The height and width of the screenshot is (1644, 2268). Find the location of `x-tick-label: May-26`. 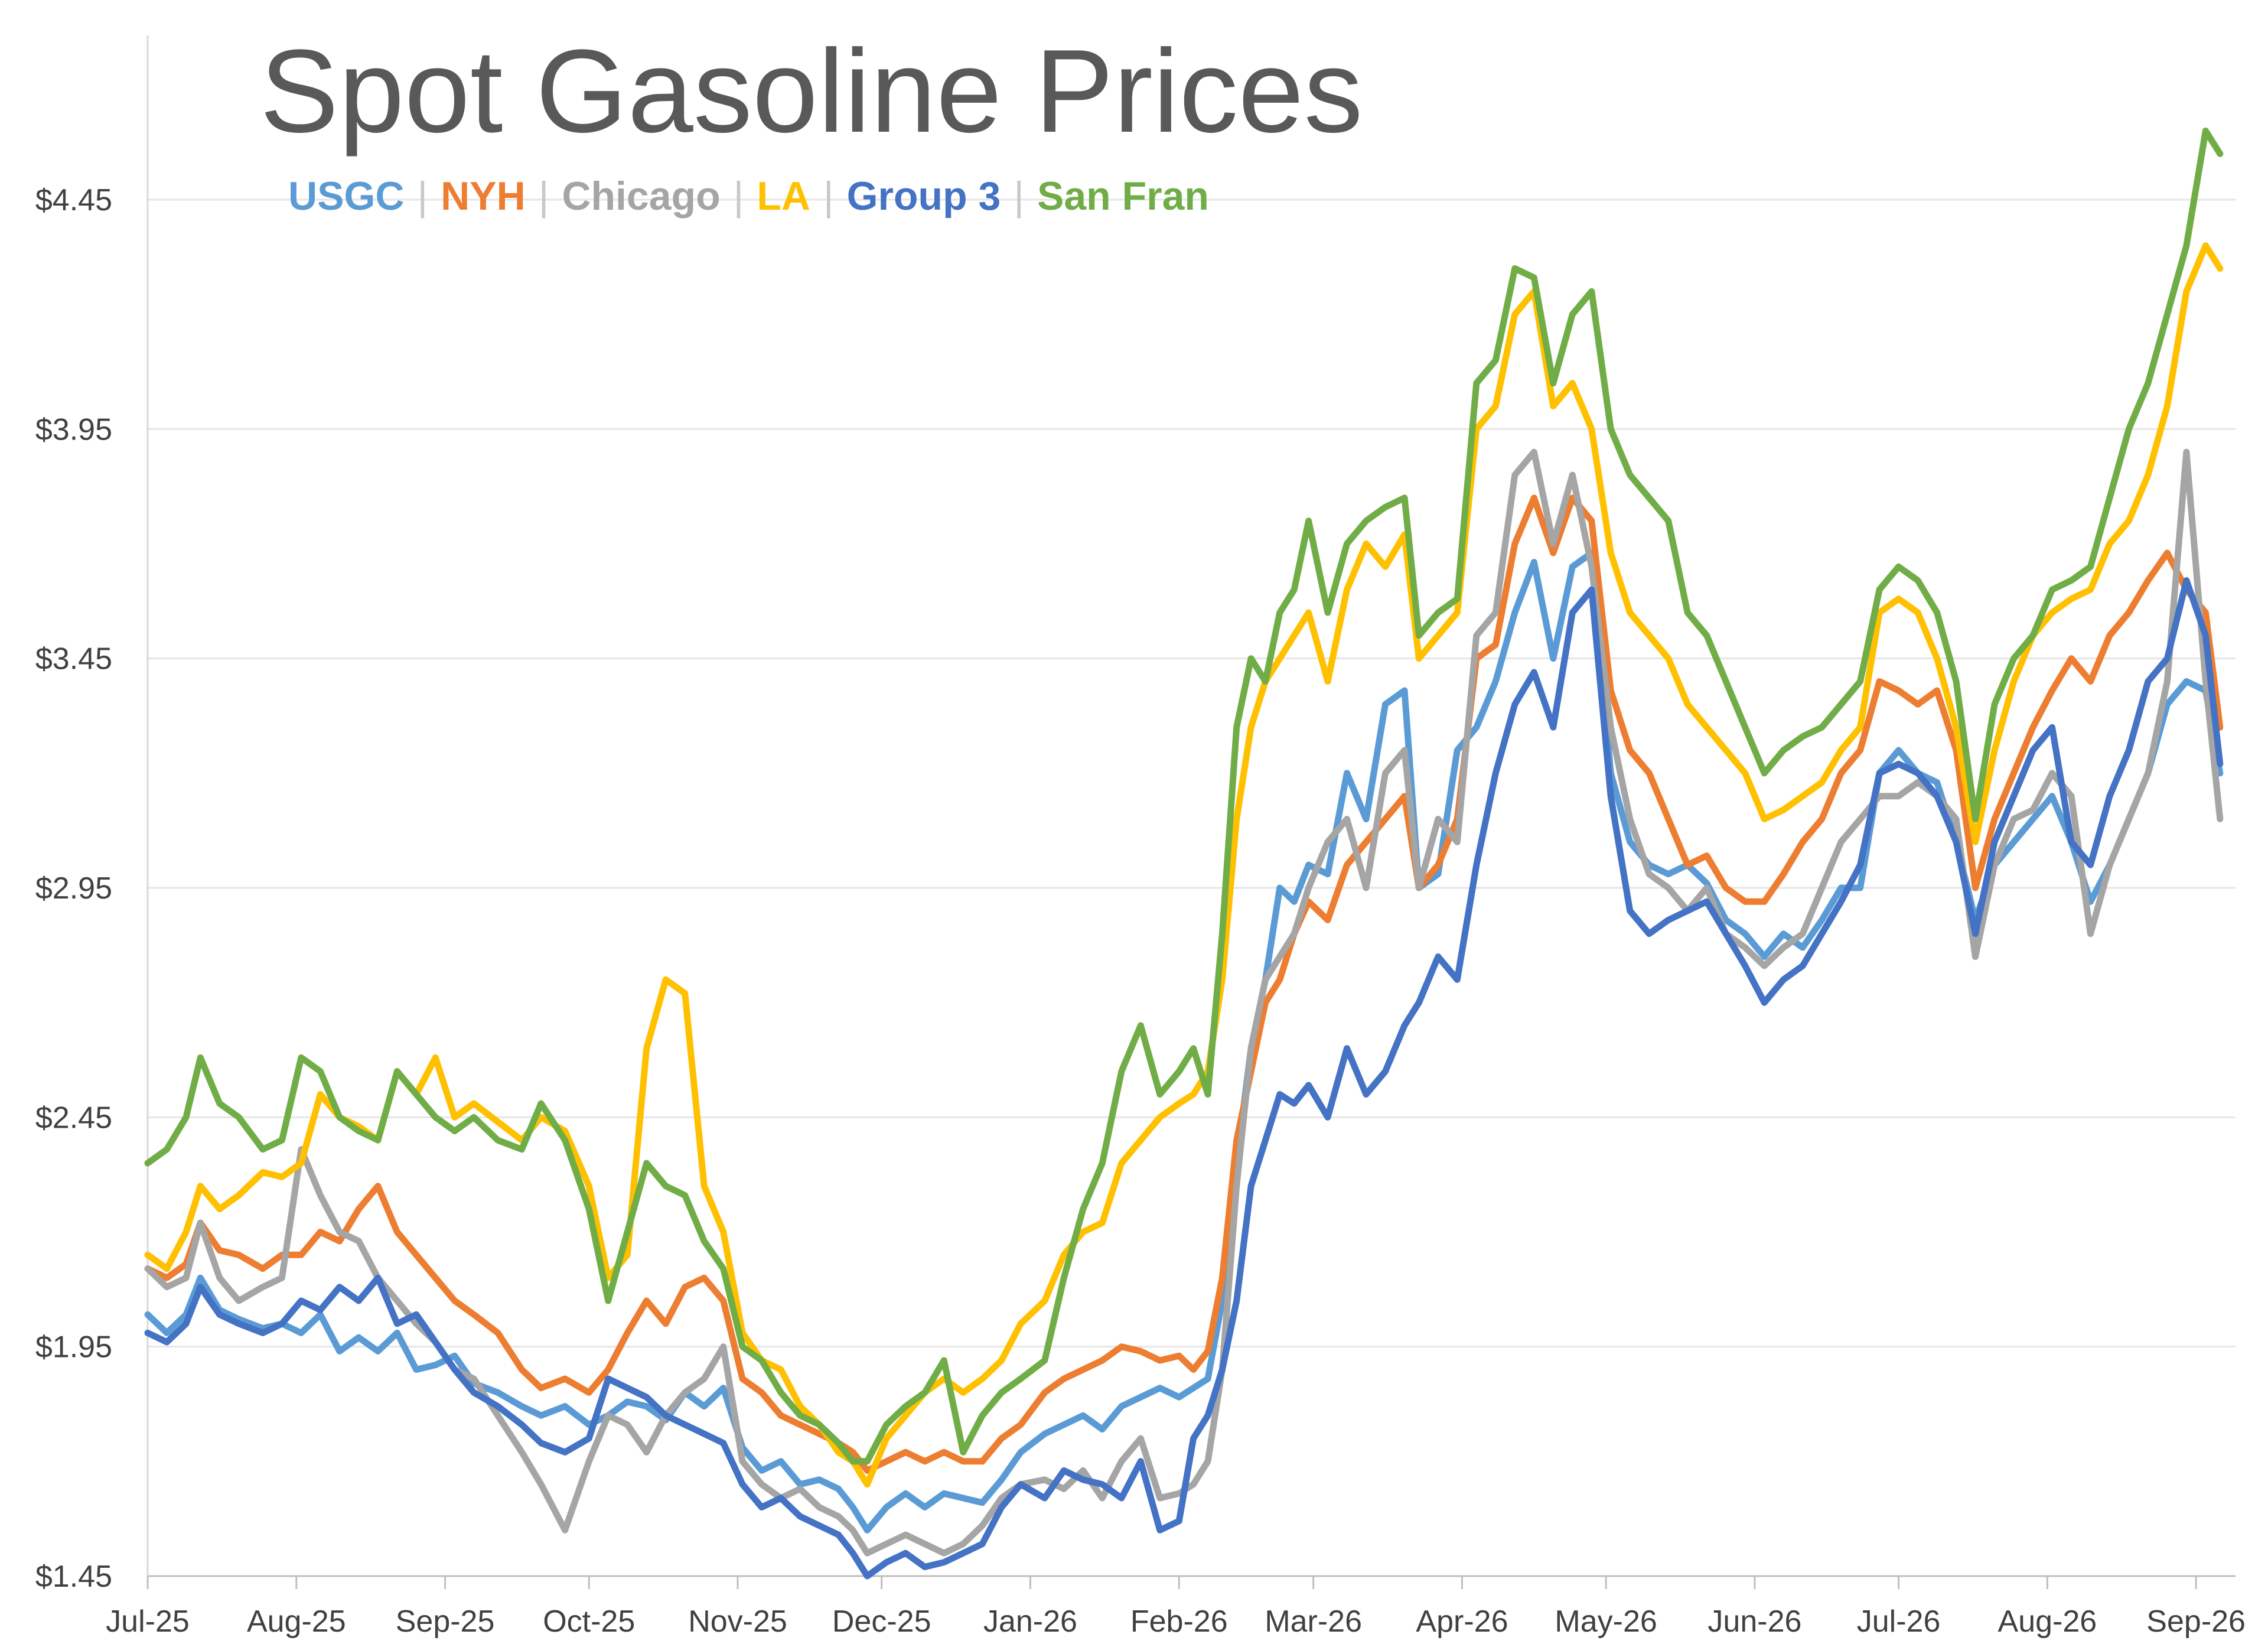

x-tick-label: May-26 is located at coordinates (1606, 1621).